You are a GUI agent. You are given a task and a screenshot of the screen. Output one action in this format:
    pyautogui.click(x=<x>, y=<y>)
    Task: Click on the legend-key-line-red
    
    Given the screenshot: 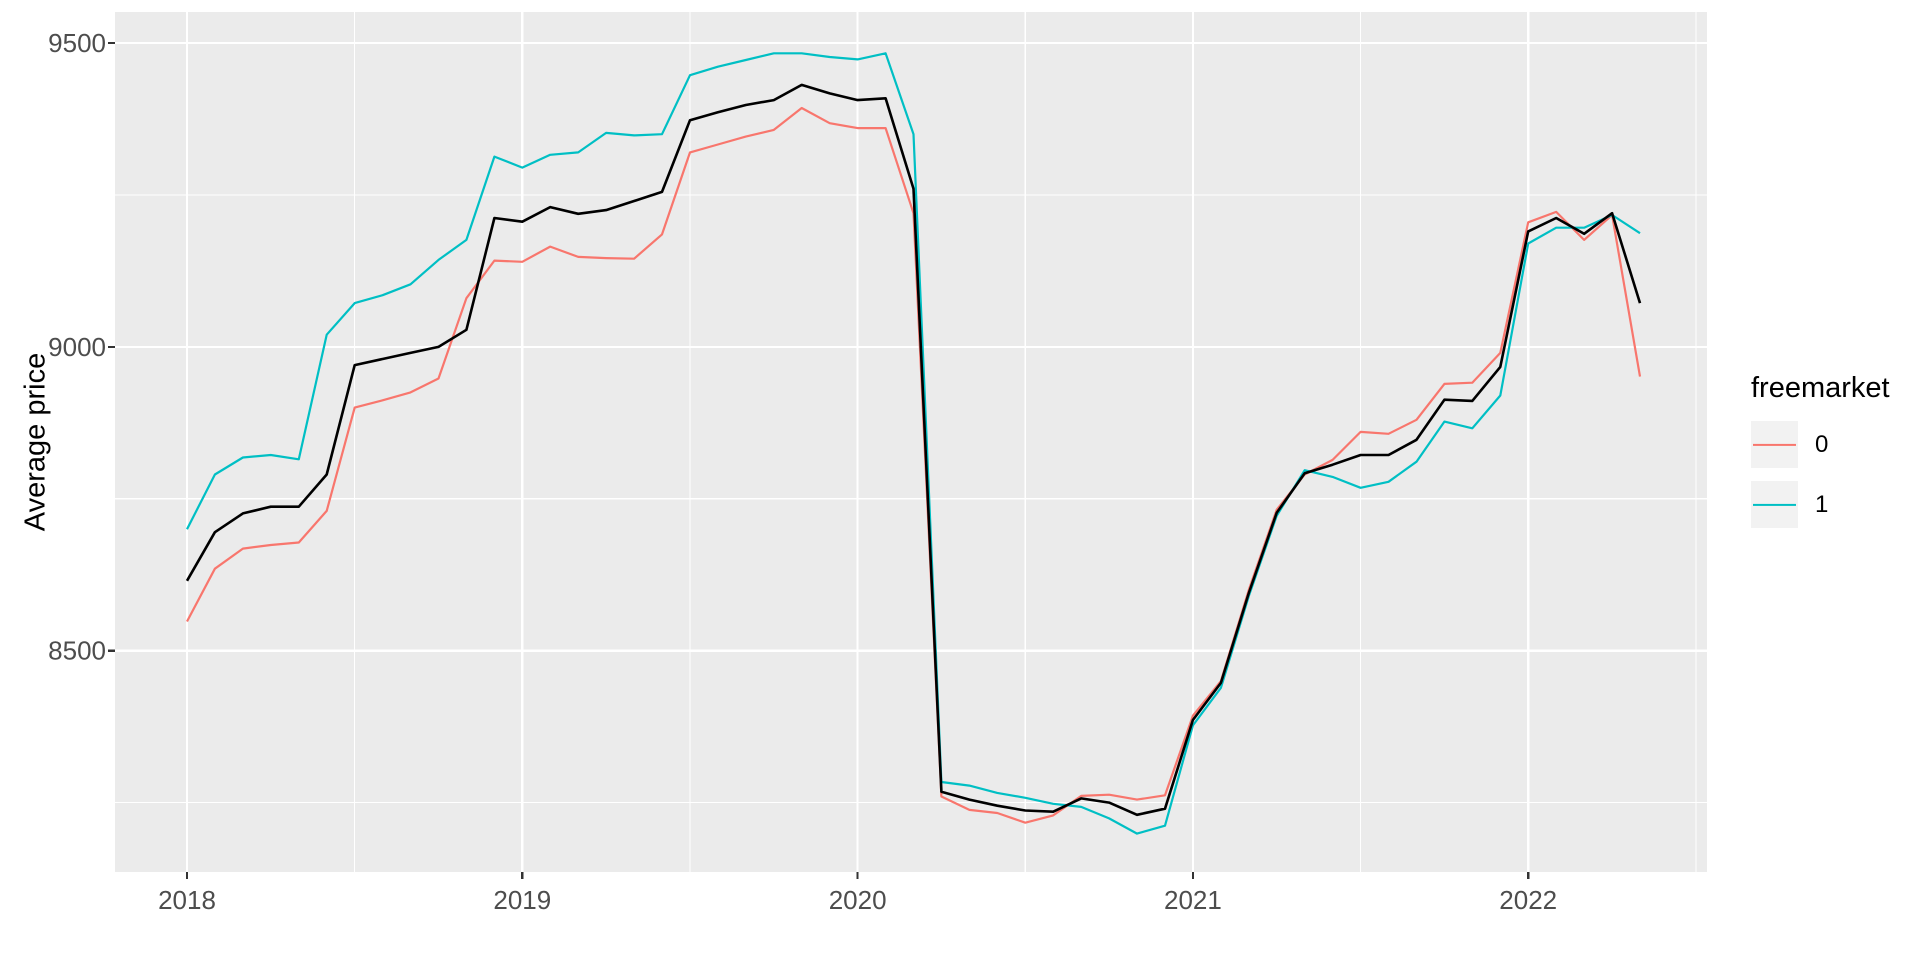 What is the action you would take?
    pyautogui.click(x=1774, y=444)
    